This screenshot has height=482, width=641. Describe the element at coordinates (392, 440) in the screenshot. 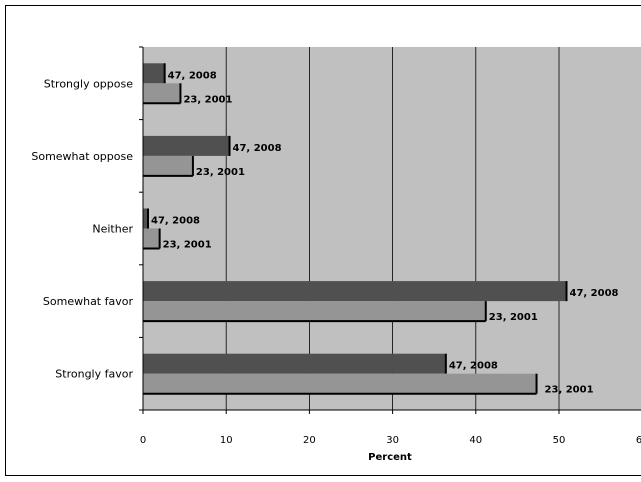

I see `x-tick-label: 30` at that location.